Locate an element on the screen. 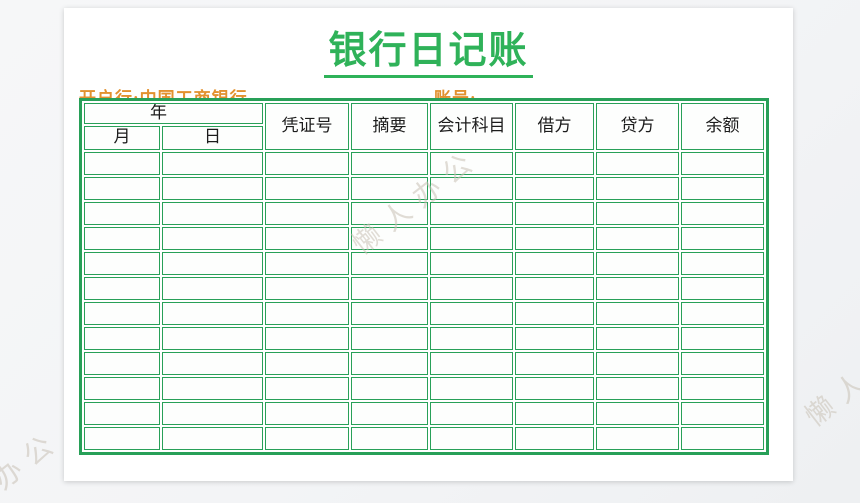  title-row: 银行日记账 is located at coordinates (428, 54).